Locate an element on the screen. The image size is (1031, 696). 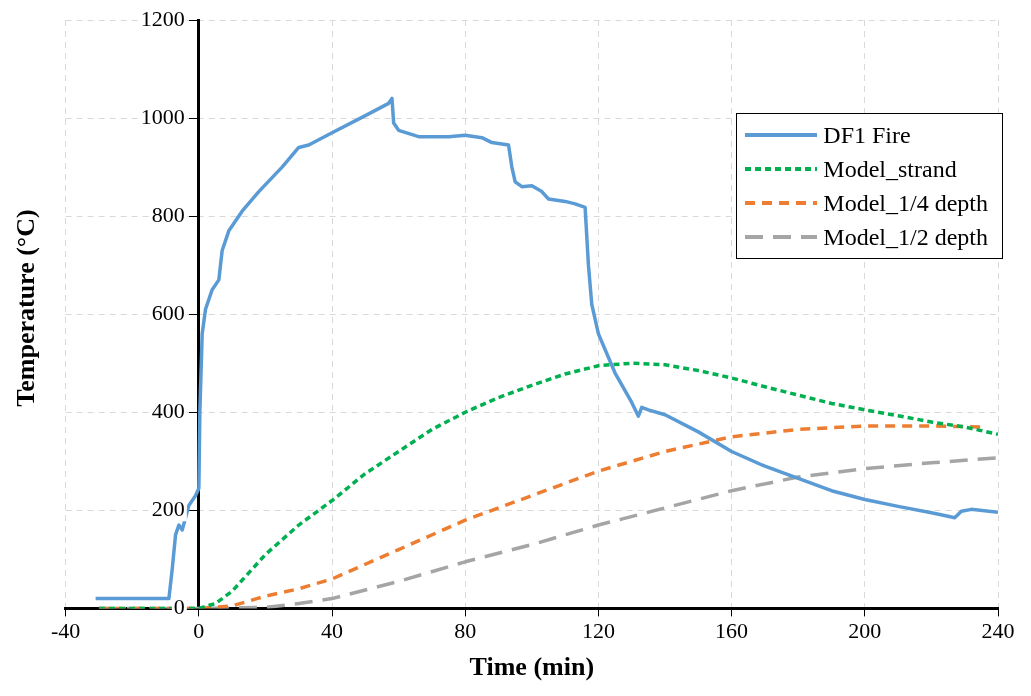
y-tick-label: 1200 is located at coordinates (162, 18).